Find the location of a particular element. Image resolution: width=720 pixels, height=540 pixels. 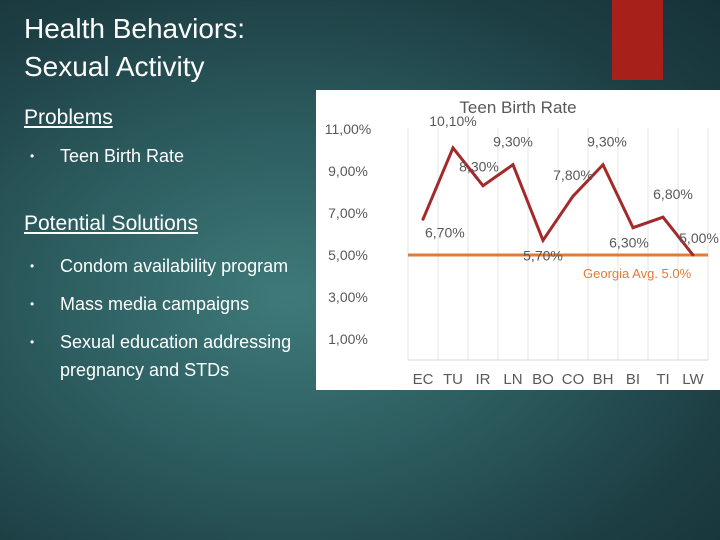

data-label: 5,00% is located at coordinates (699, 238).